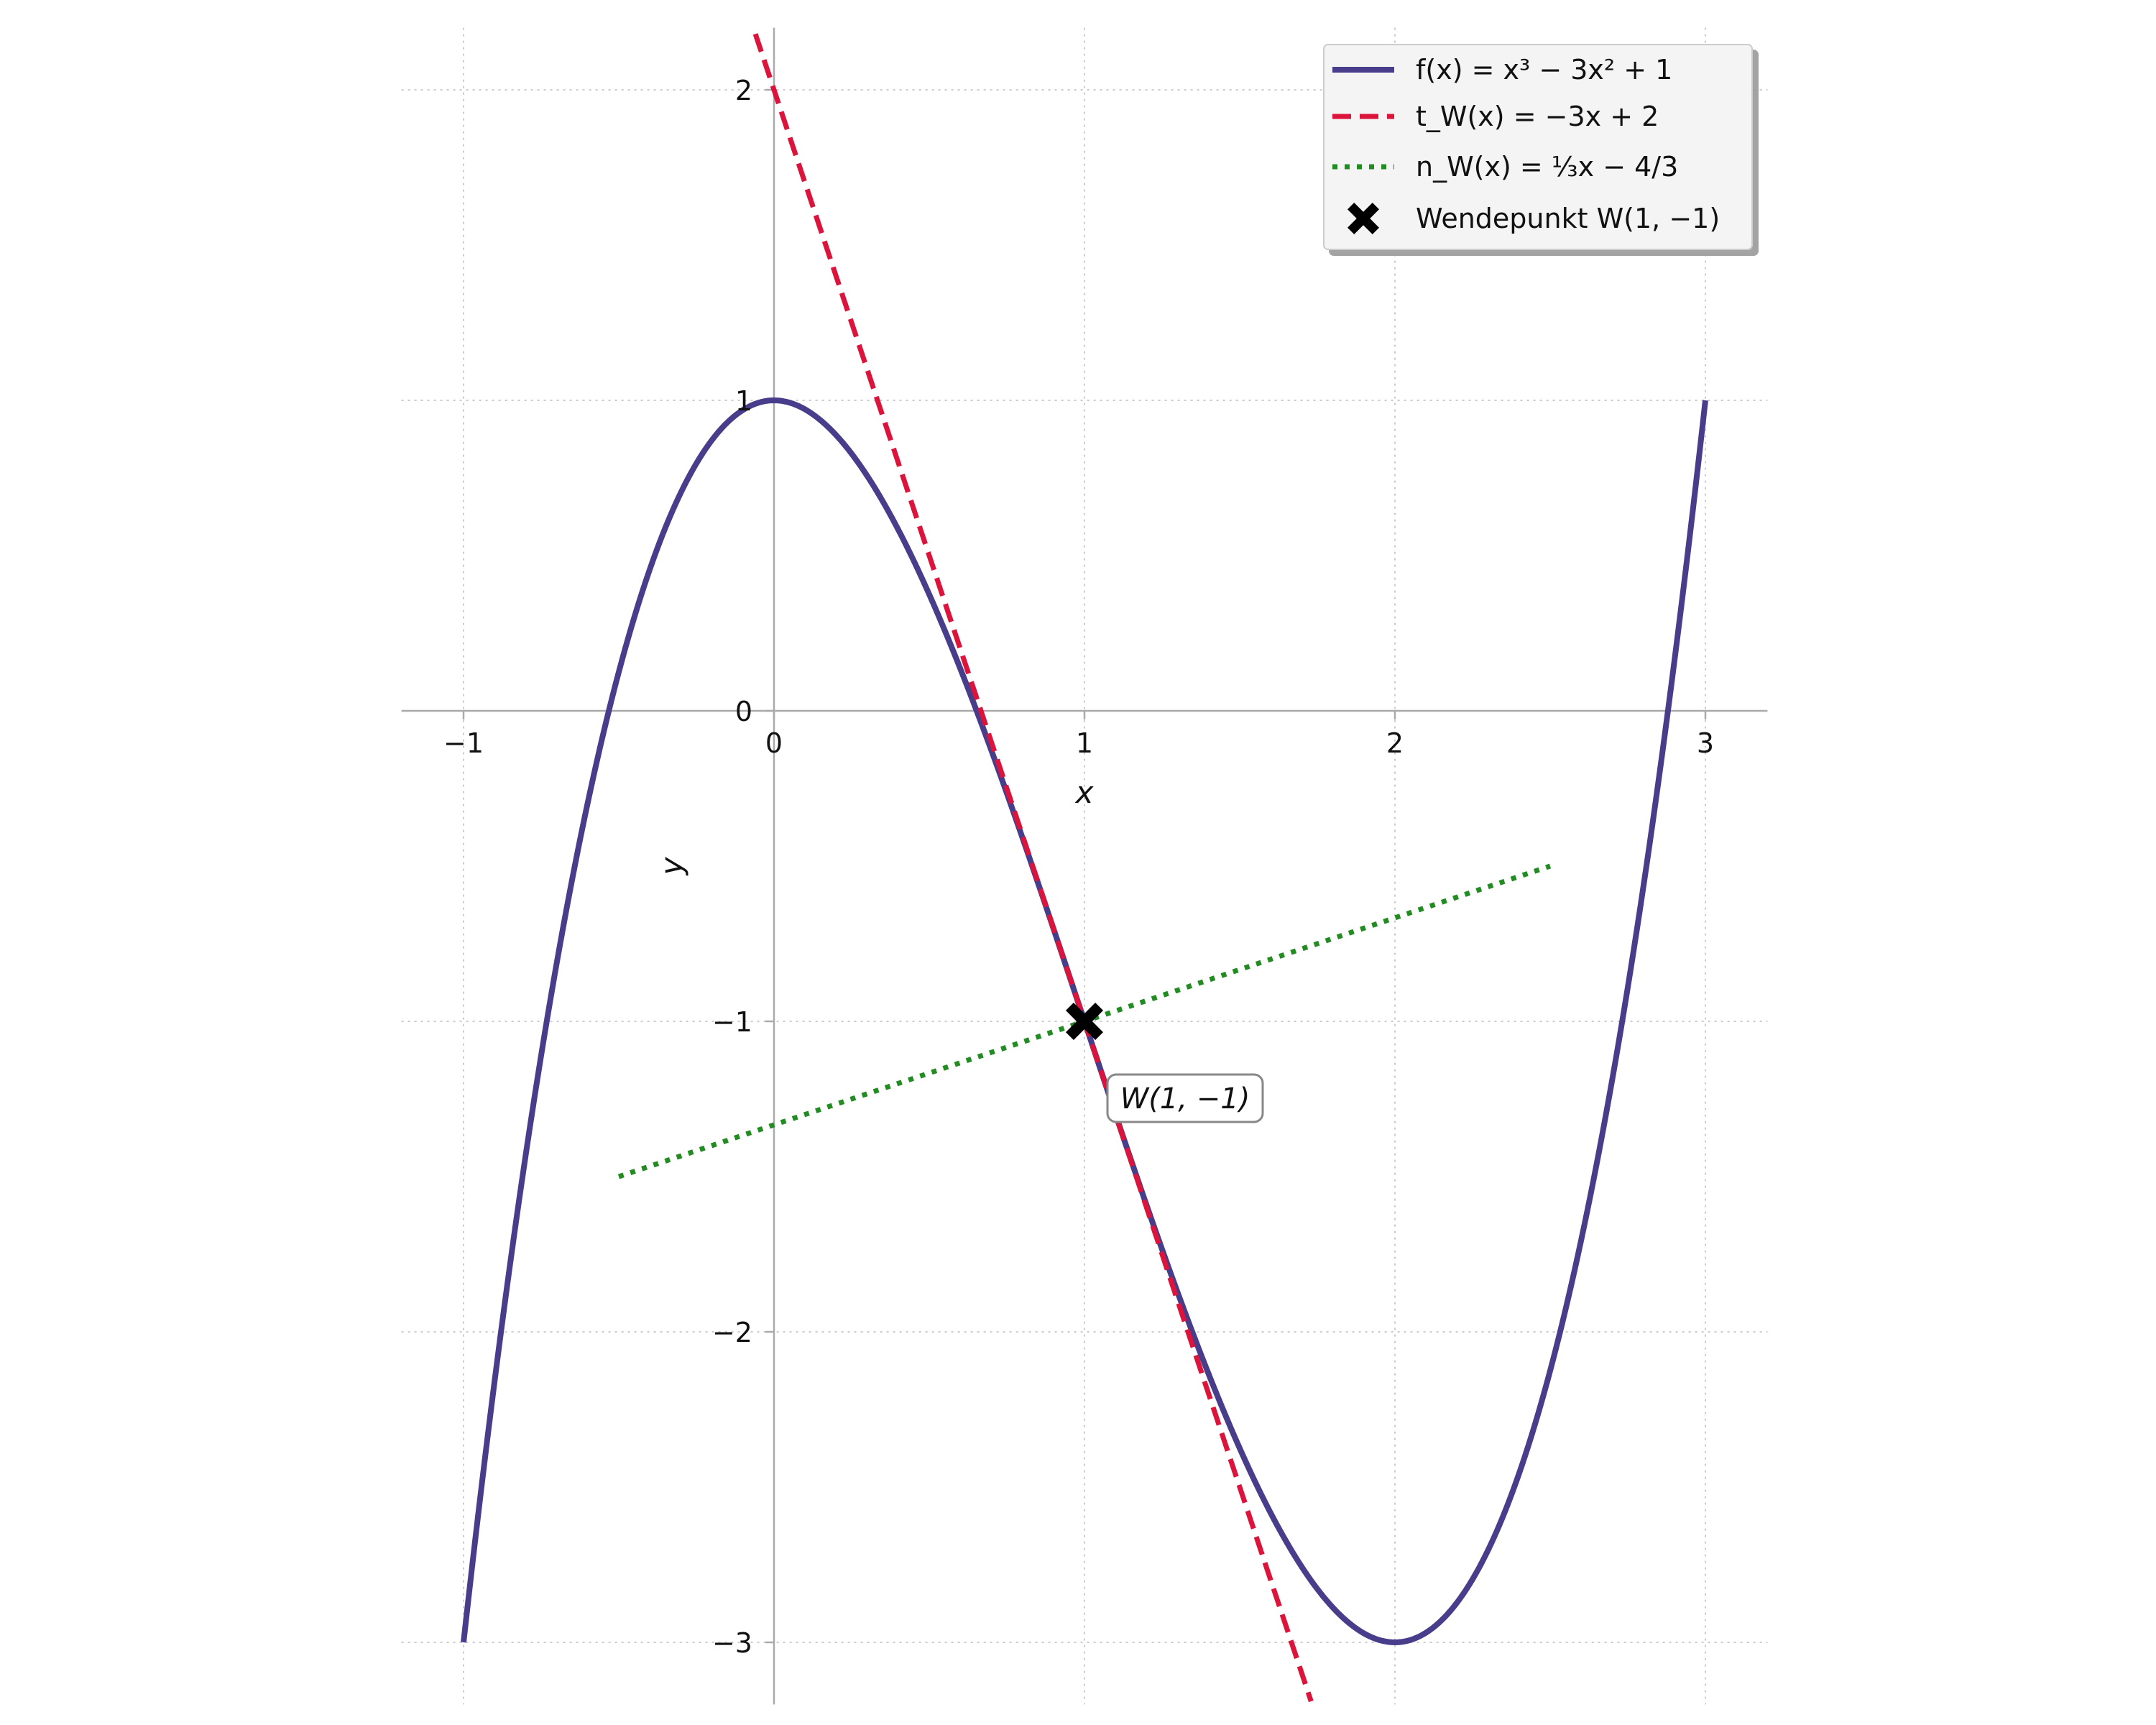 This screenshot has height=1725, width=2156. Describe the element at coordinates (1705, 743) in the screenshot. I see `x-tick-label: 3` at that location.